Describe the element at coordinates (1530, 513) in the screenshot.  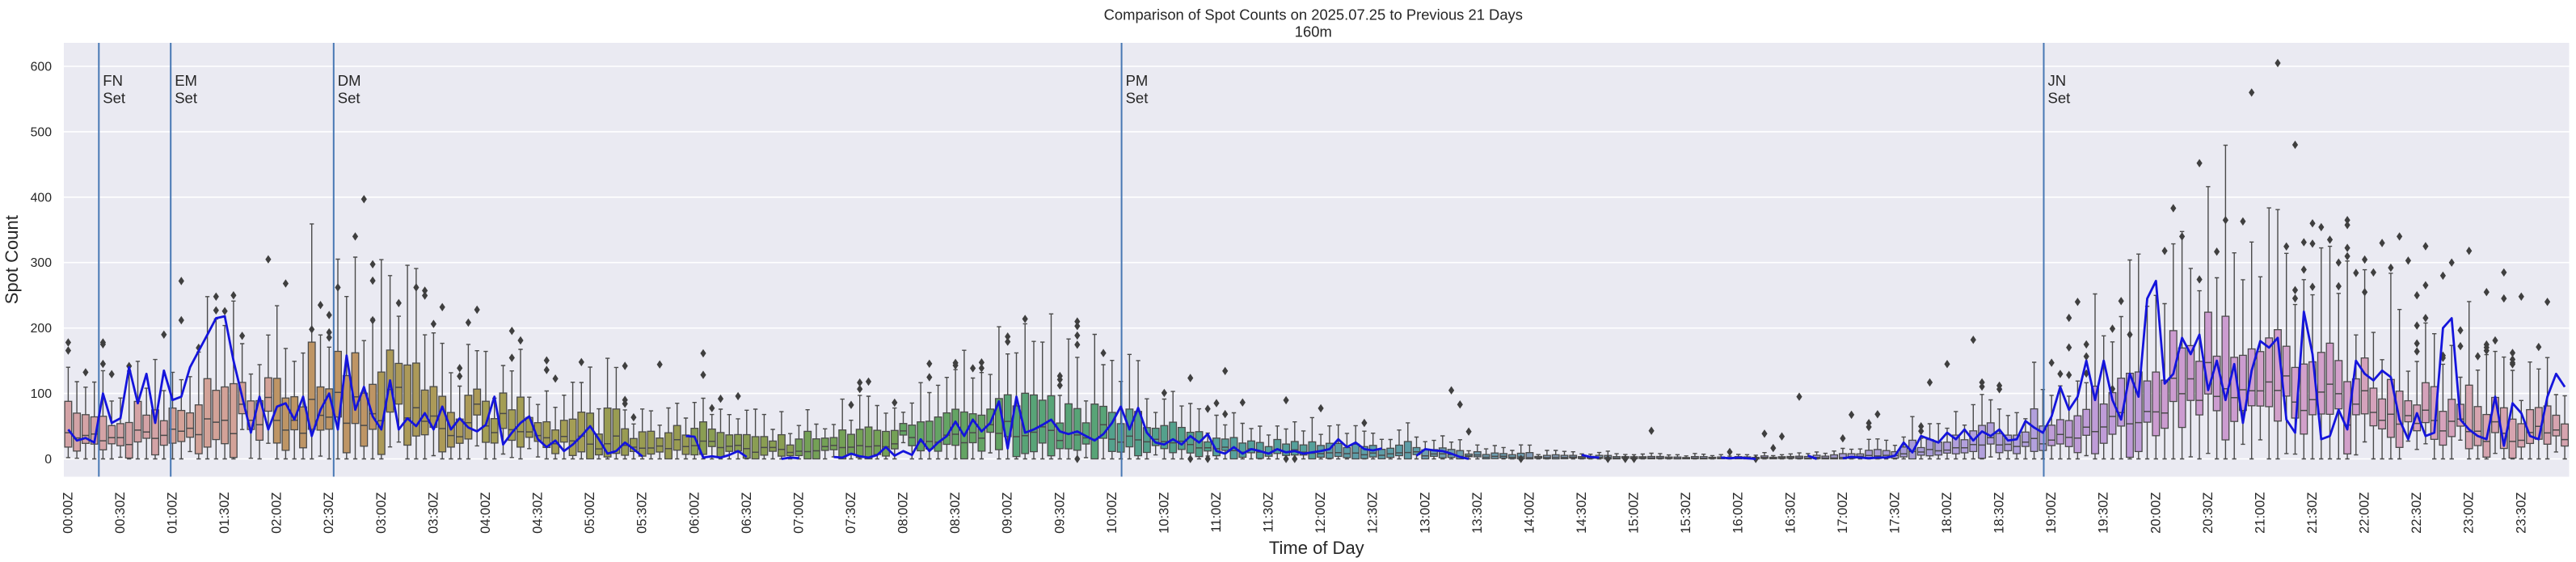
I see `svg-text: 14:00Z` at that location.